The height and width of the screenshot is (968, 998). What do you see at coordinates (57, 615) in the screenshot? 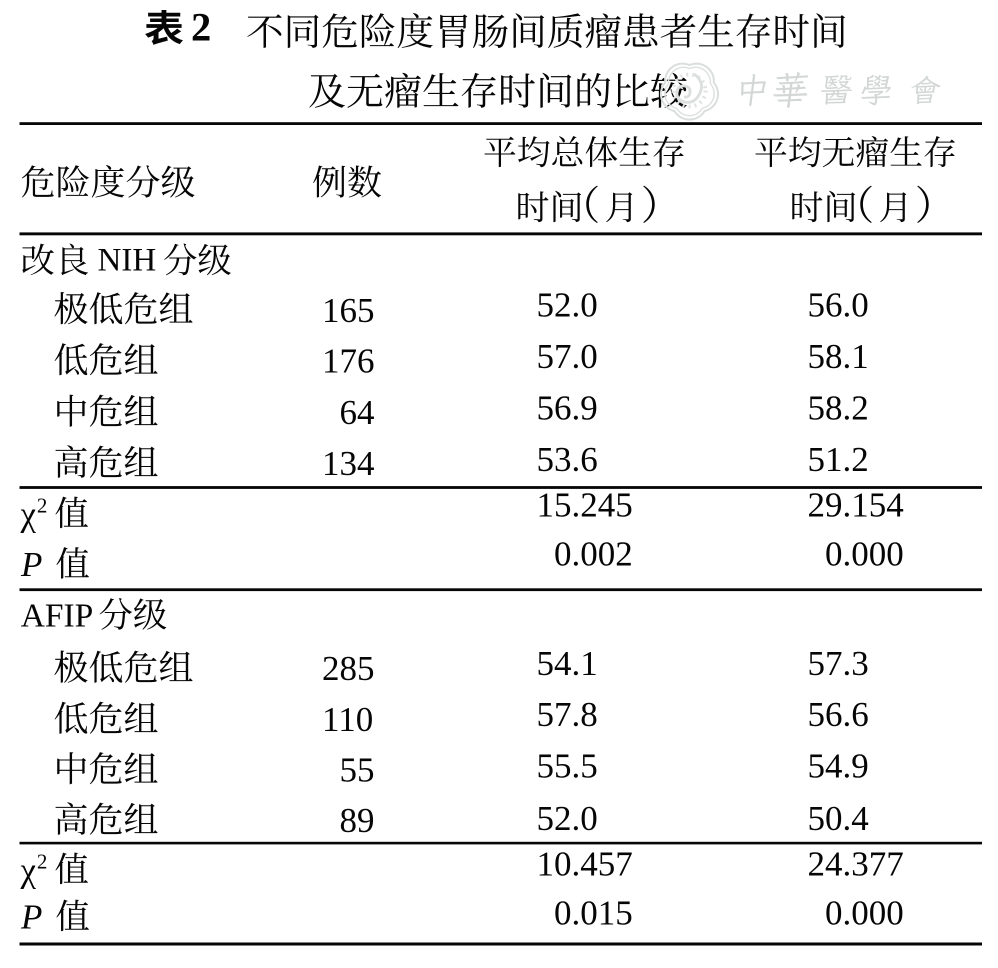
I see `svg-text: AFIP` at bounding box center [57, 615].